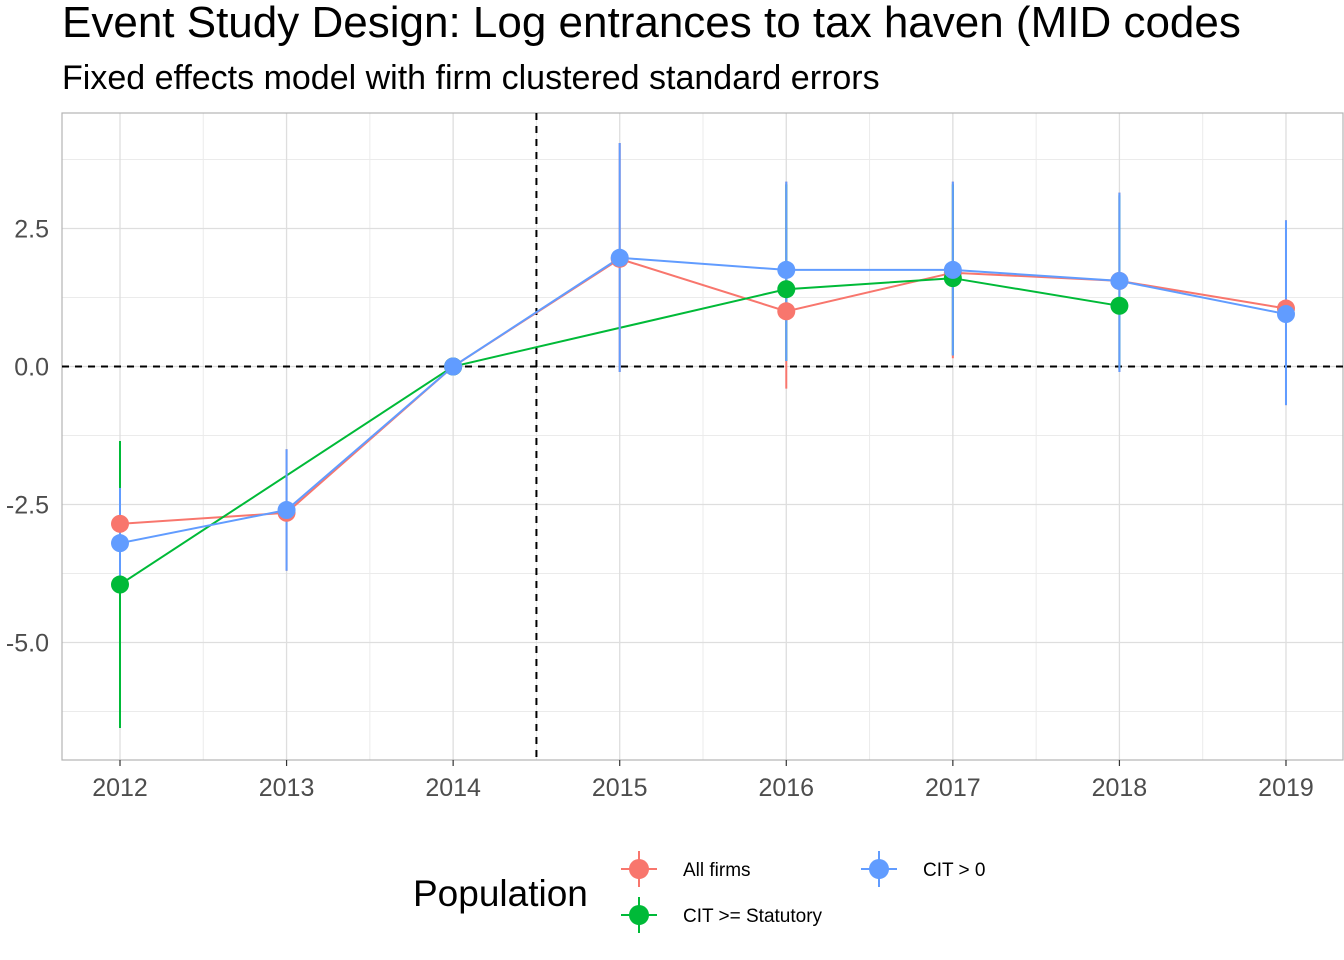 The image size is (1344, 960). What do you see at coordinates (1286, 788) in the screenshot?
I see `x-tick-label: 2019` at bounding box center [1286, 788].